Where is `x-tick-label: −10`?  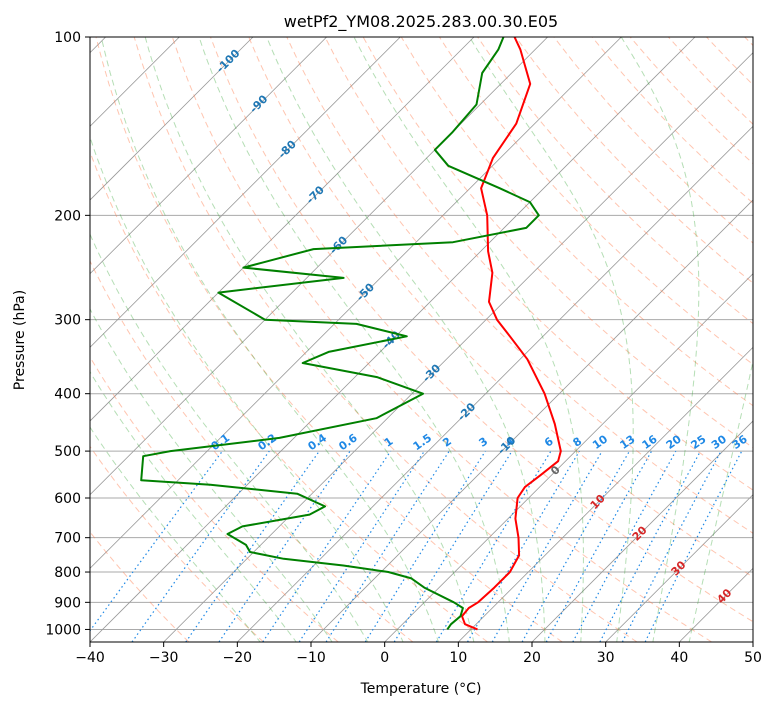
x-tick-label: −10 is located at coordinates (311, 658).